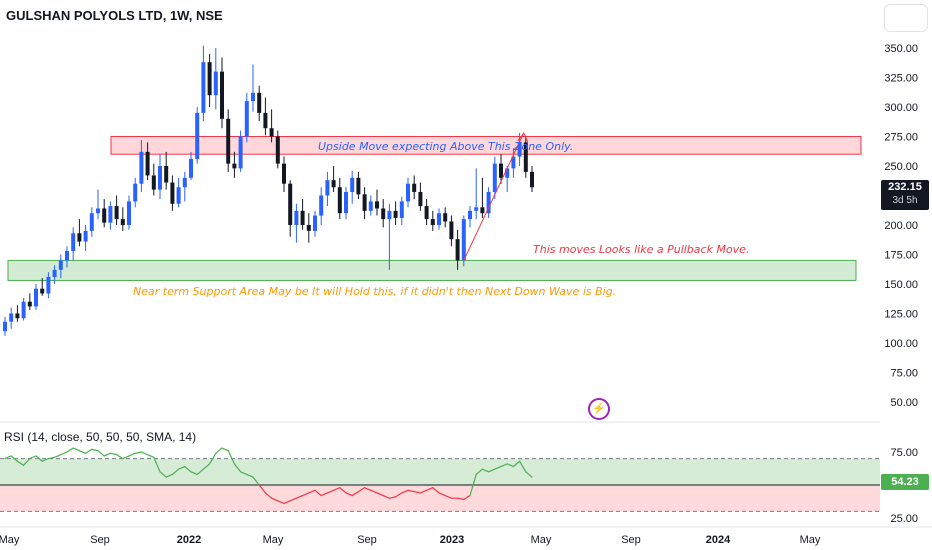  Describe the element at coordinates (904, 453) in the screenshot. I see `rsi-tick-label: 75.00` at that location.